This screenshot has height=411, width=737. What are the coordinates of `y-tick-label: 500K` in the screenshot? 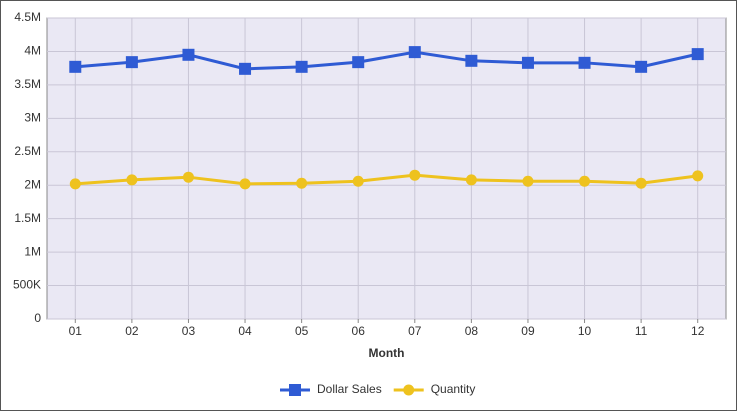 It's located at (27, 285).